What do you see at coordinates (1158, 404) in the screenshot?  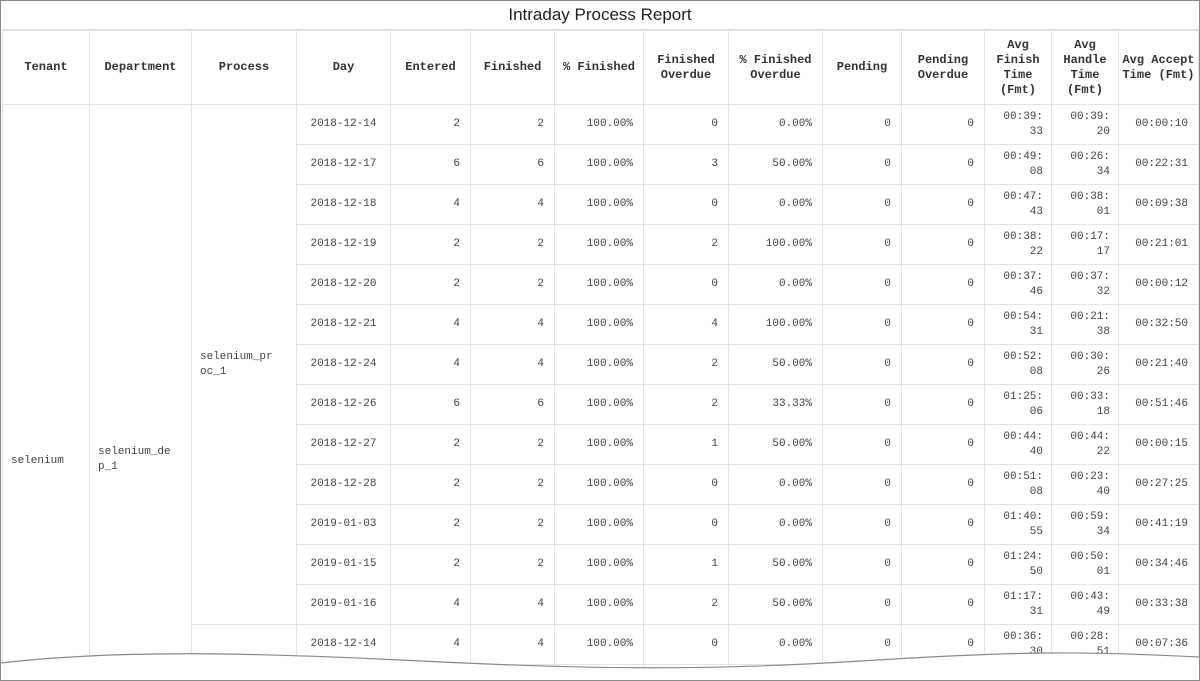 I see `table-cell: 00:51:46` at bounding box center [1158, 404].